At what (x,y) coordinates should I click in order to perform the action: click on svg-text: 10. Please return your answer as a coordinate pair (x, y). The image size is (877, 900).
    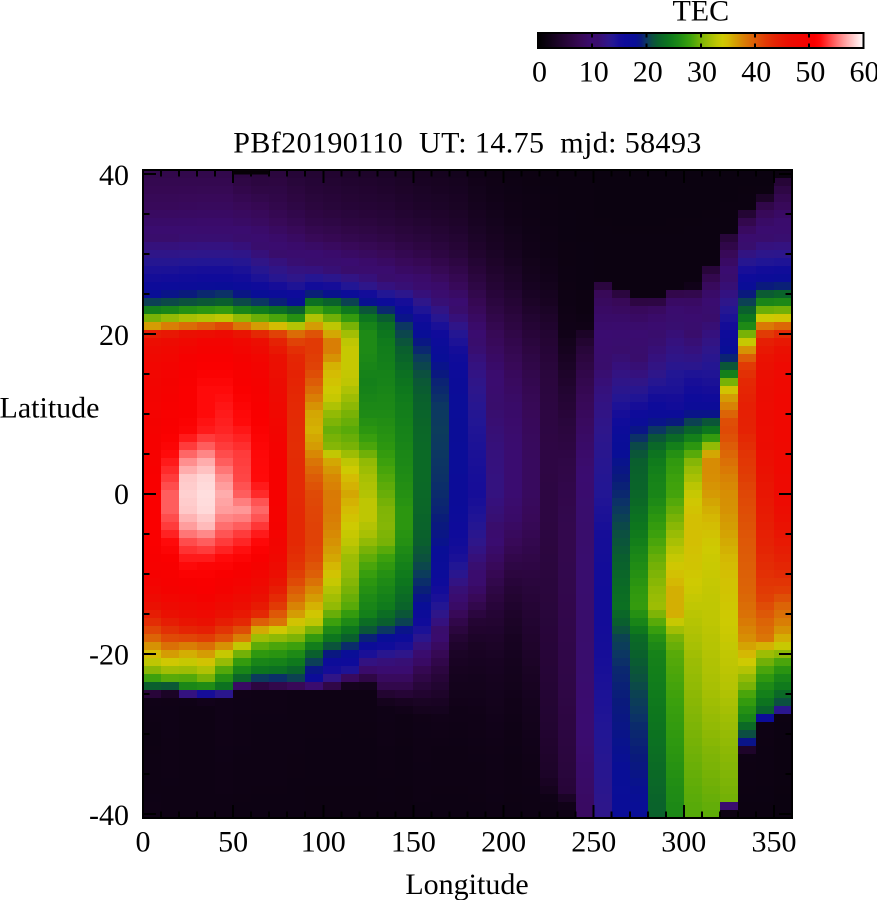
    Looking at the image, I should click on (594, 72).